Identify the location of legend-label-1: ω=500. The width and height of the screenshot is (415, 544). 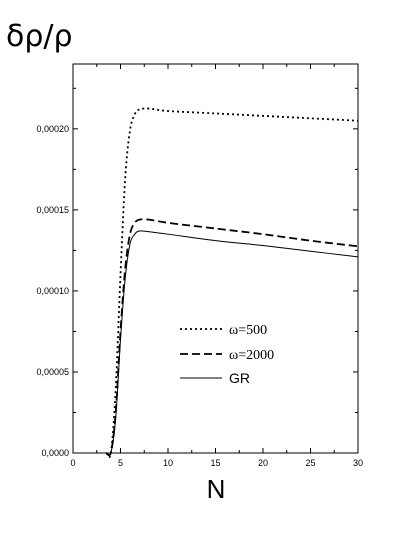
(248, 330).